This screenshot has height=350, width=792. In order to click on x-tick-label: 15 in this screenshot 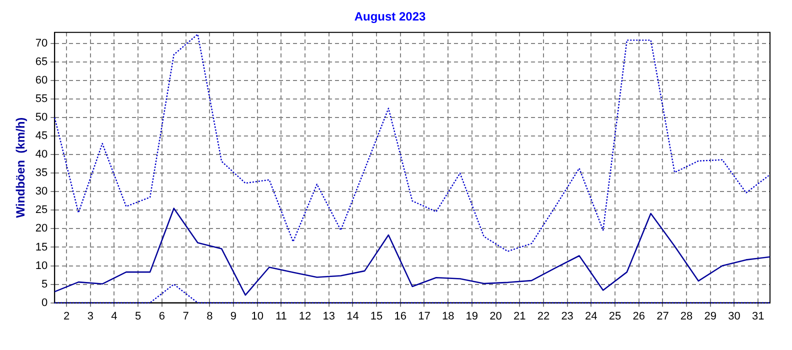, I will do `click(376, 316)`.